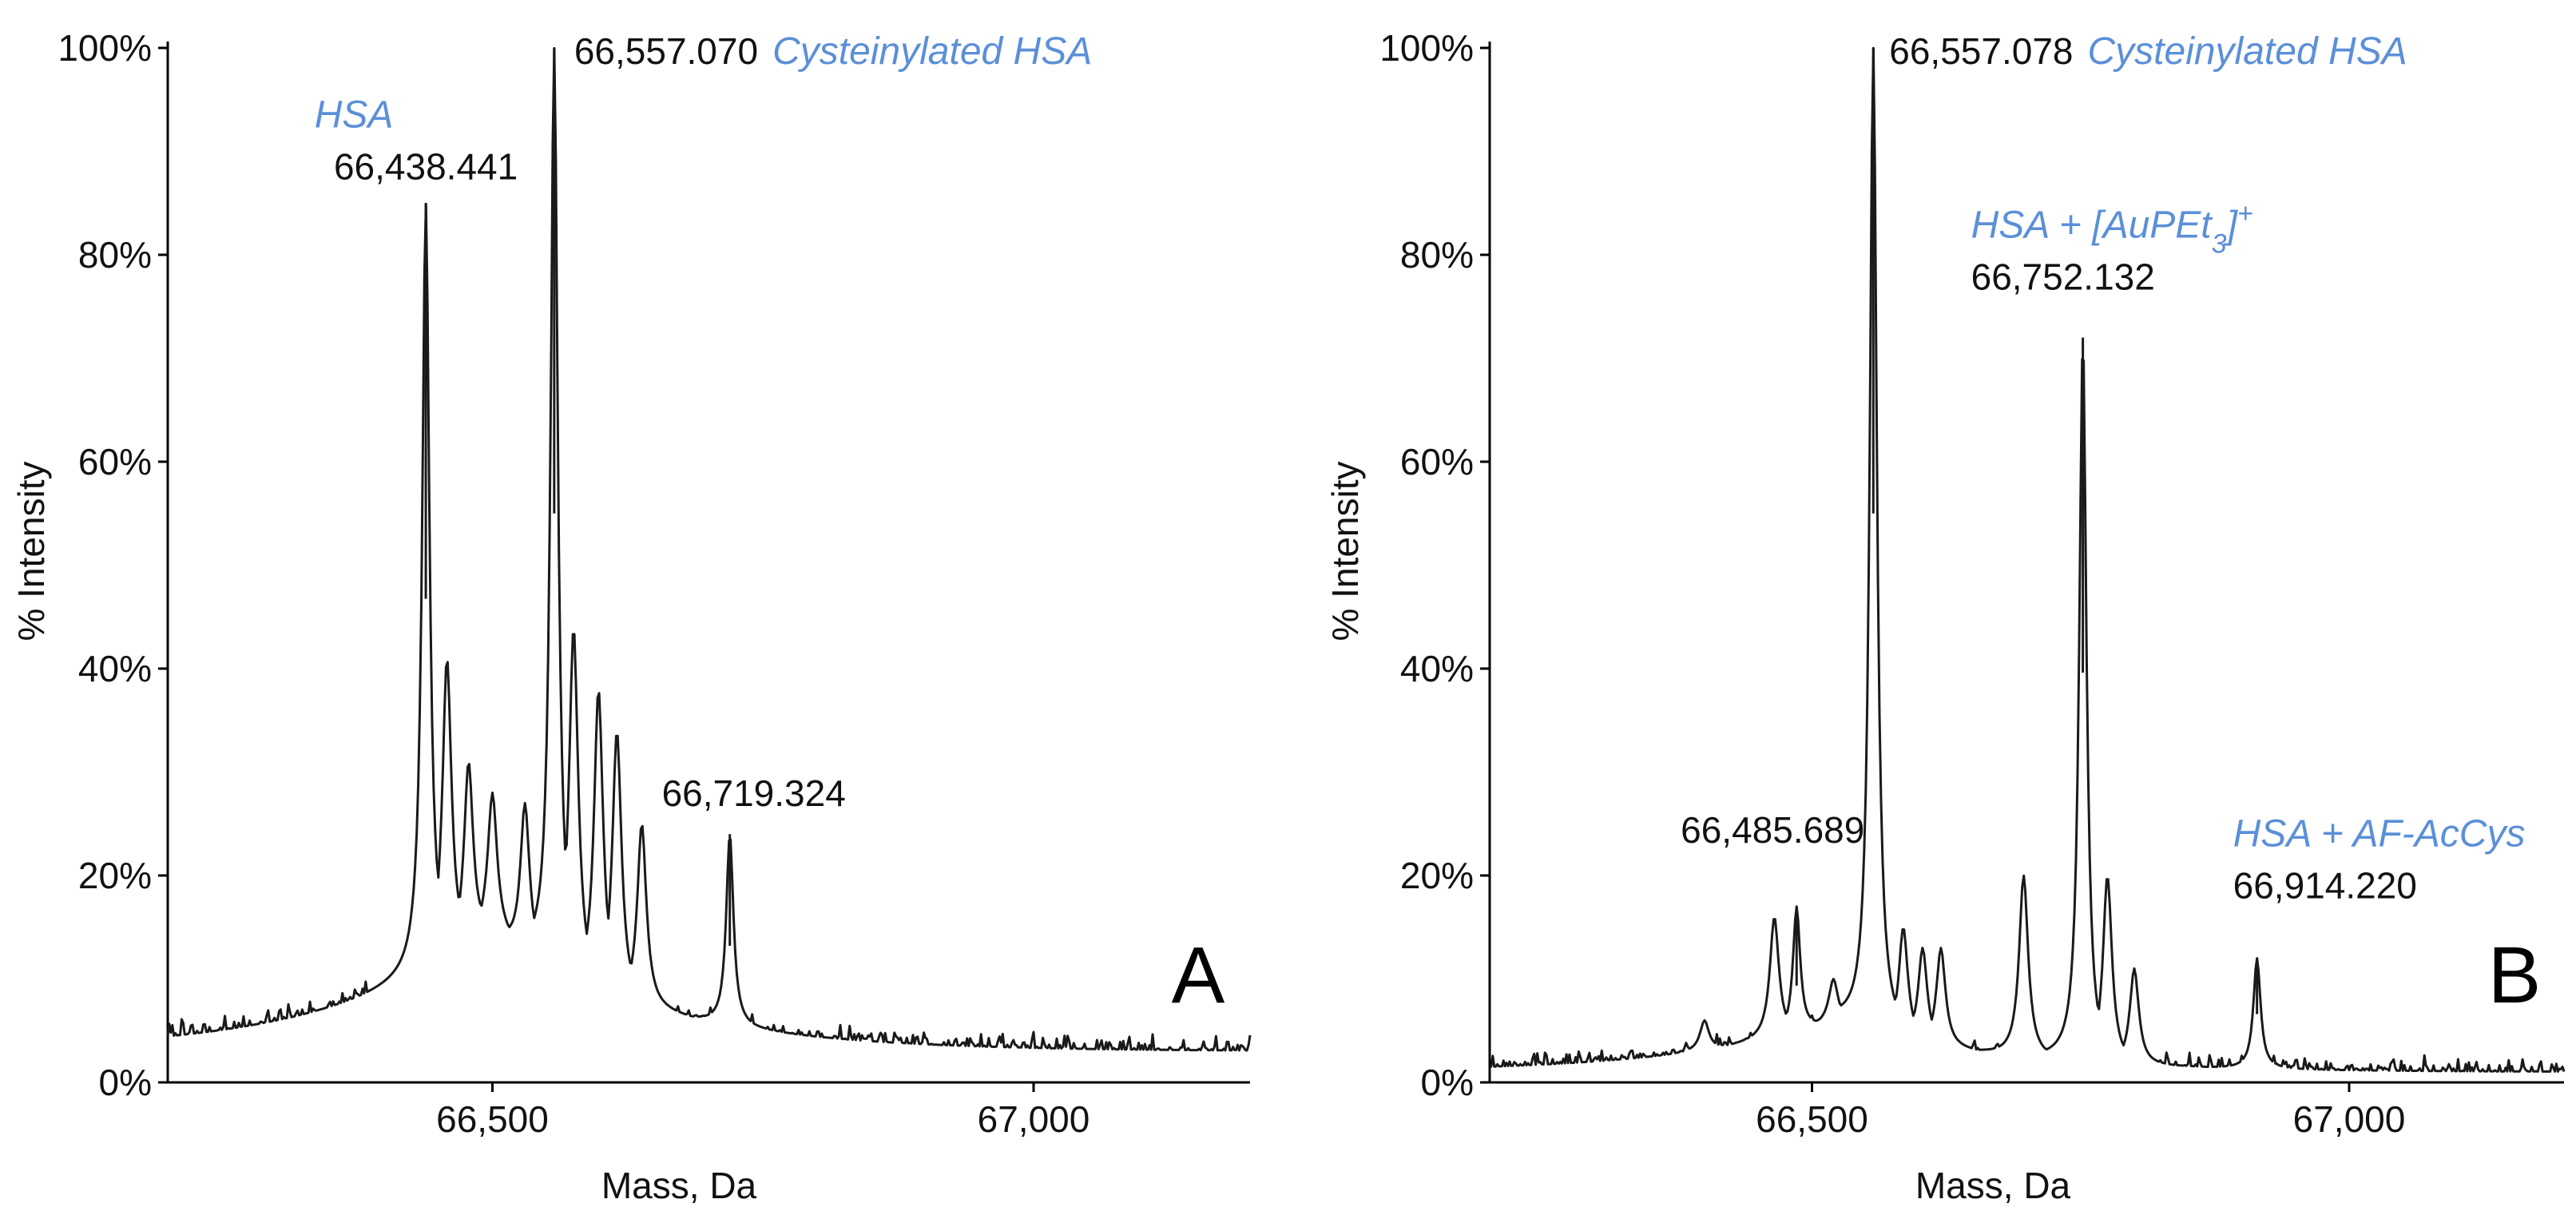 The height and width of the screenshot is (1211, 2576). Describe the element at coordinates (125, 1082) in the screenshot. I see `panel-a-y-tick-label: 0%` at that location.